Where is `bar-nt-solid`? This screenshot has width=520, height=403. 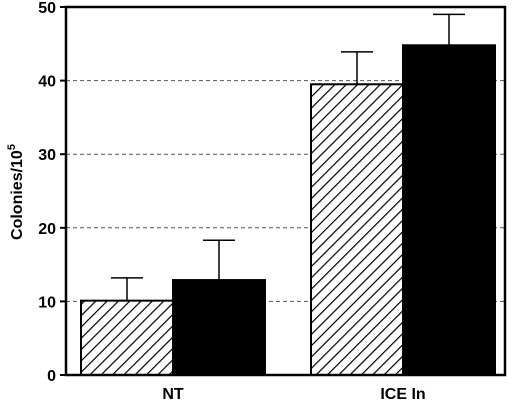 bar-nt-solid is located at coordinates (219, 327).